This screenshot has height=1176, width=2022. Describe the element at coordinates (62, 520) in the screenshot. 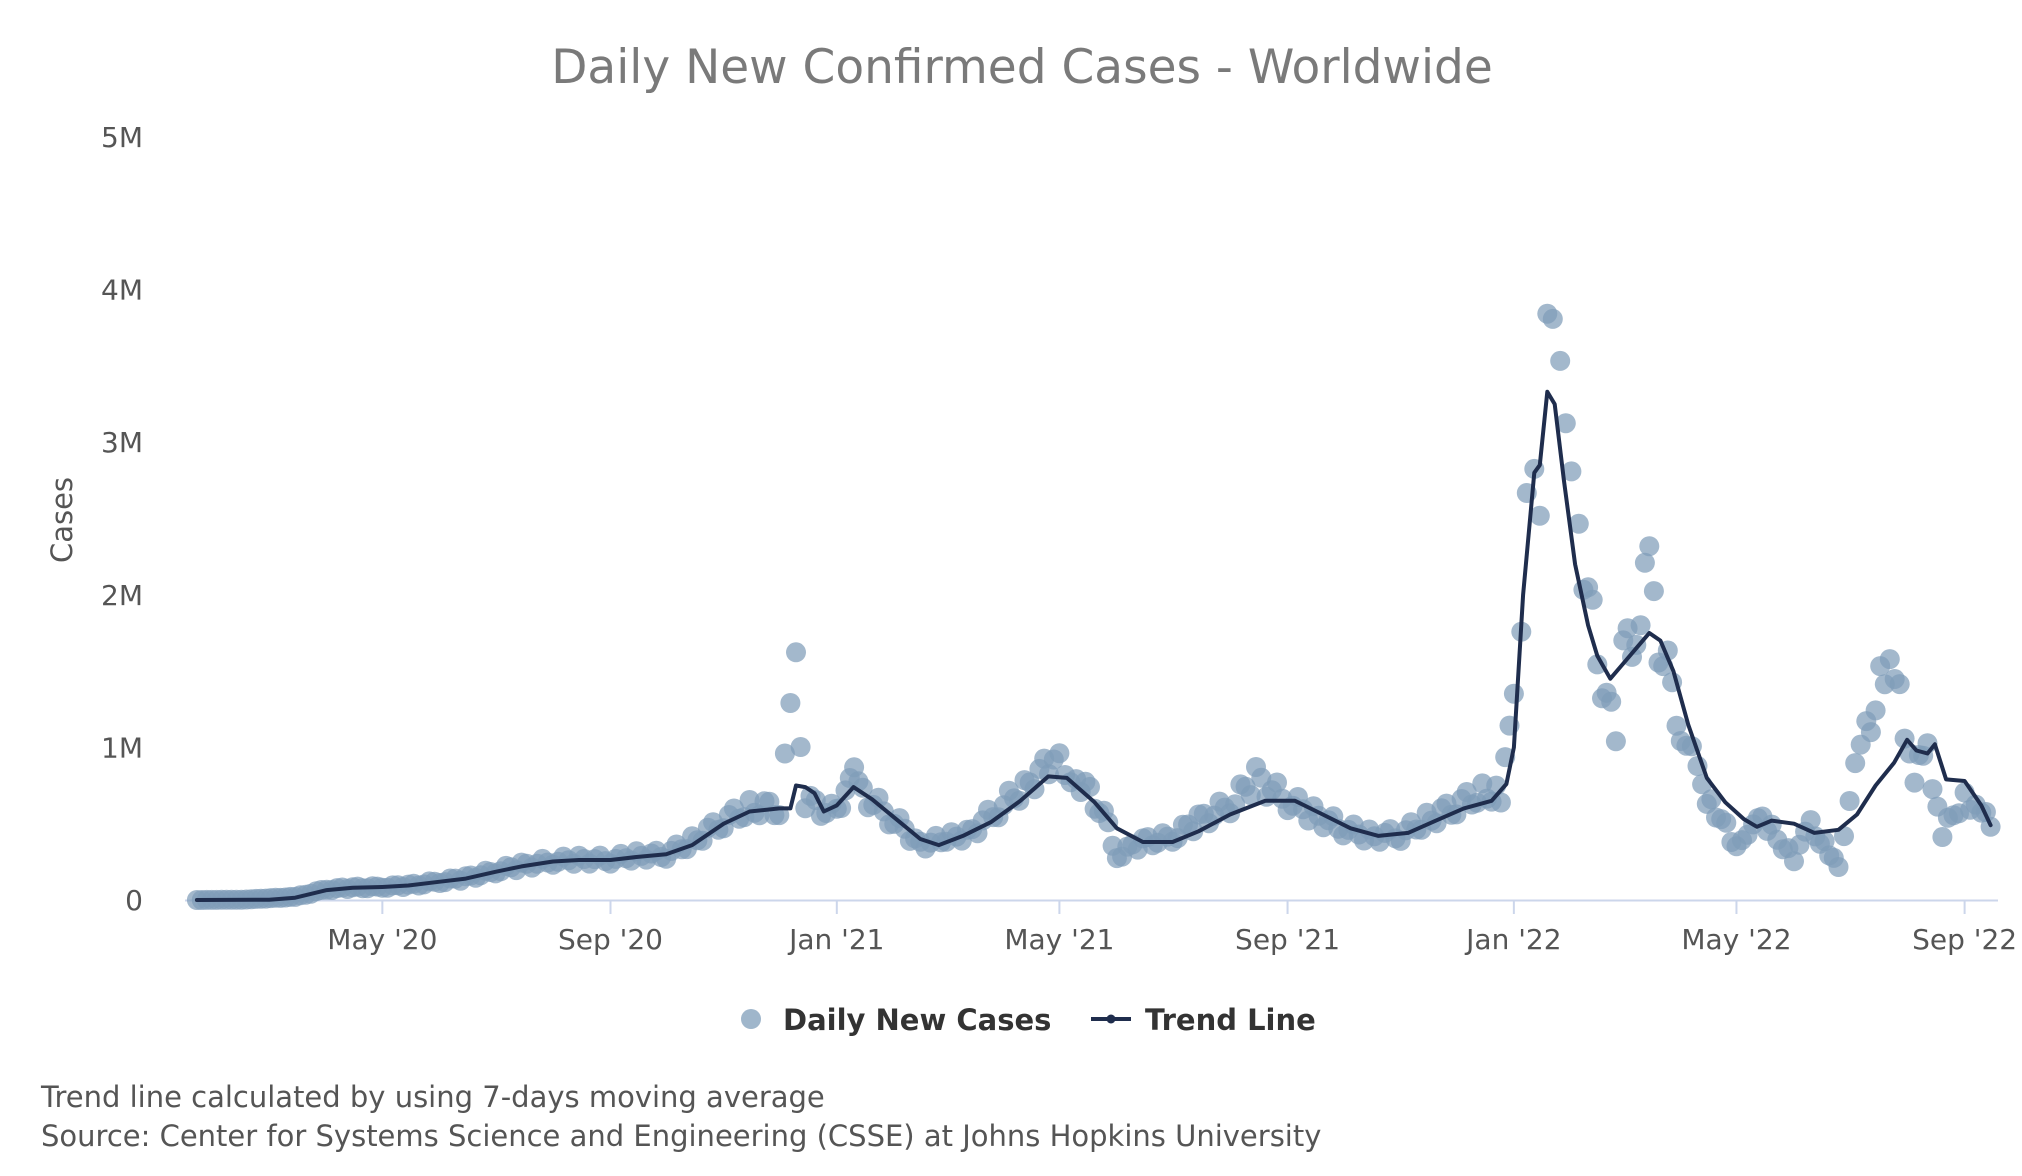

I see `y-axis-title: Cases` at that location.